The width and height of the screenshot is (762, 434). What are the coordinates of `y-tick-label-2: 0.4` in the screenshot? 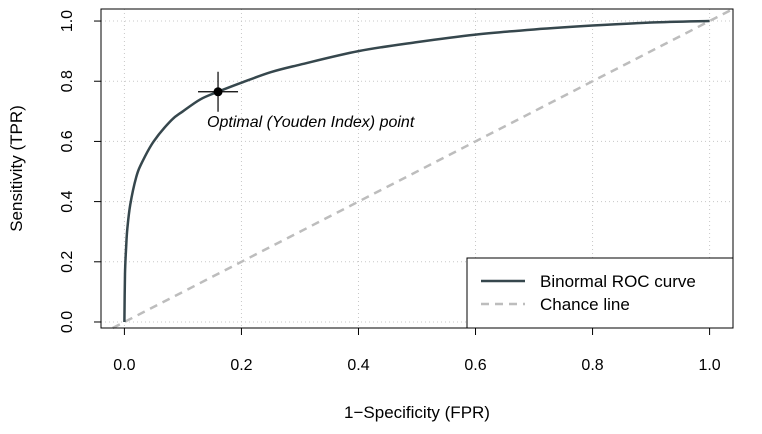 It's located at (67, 201).